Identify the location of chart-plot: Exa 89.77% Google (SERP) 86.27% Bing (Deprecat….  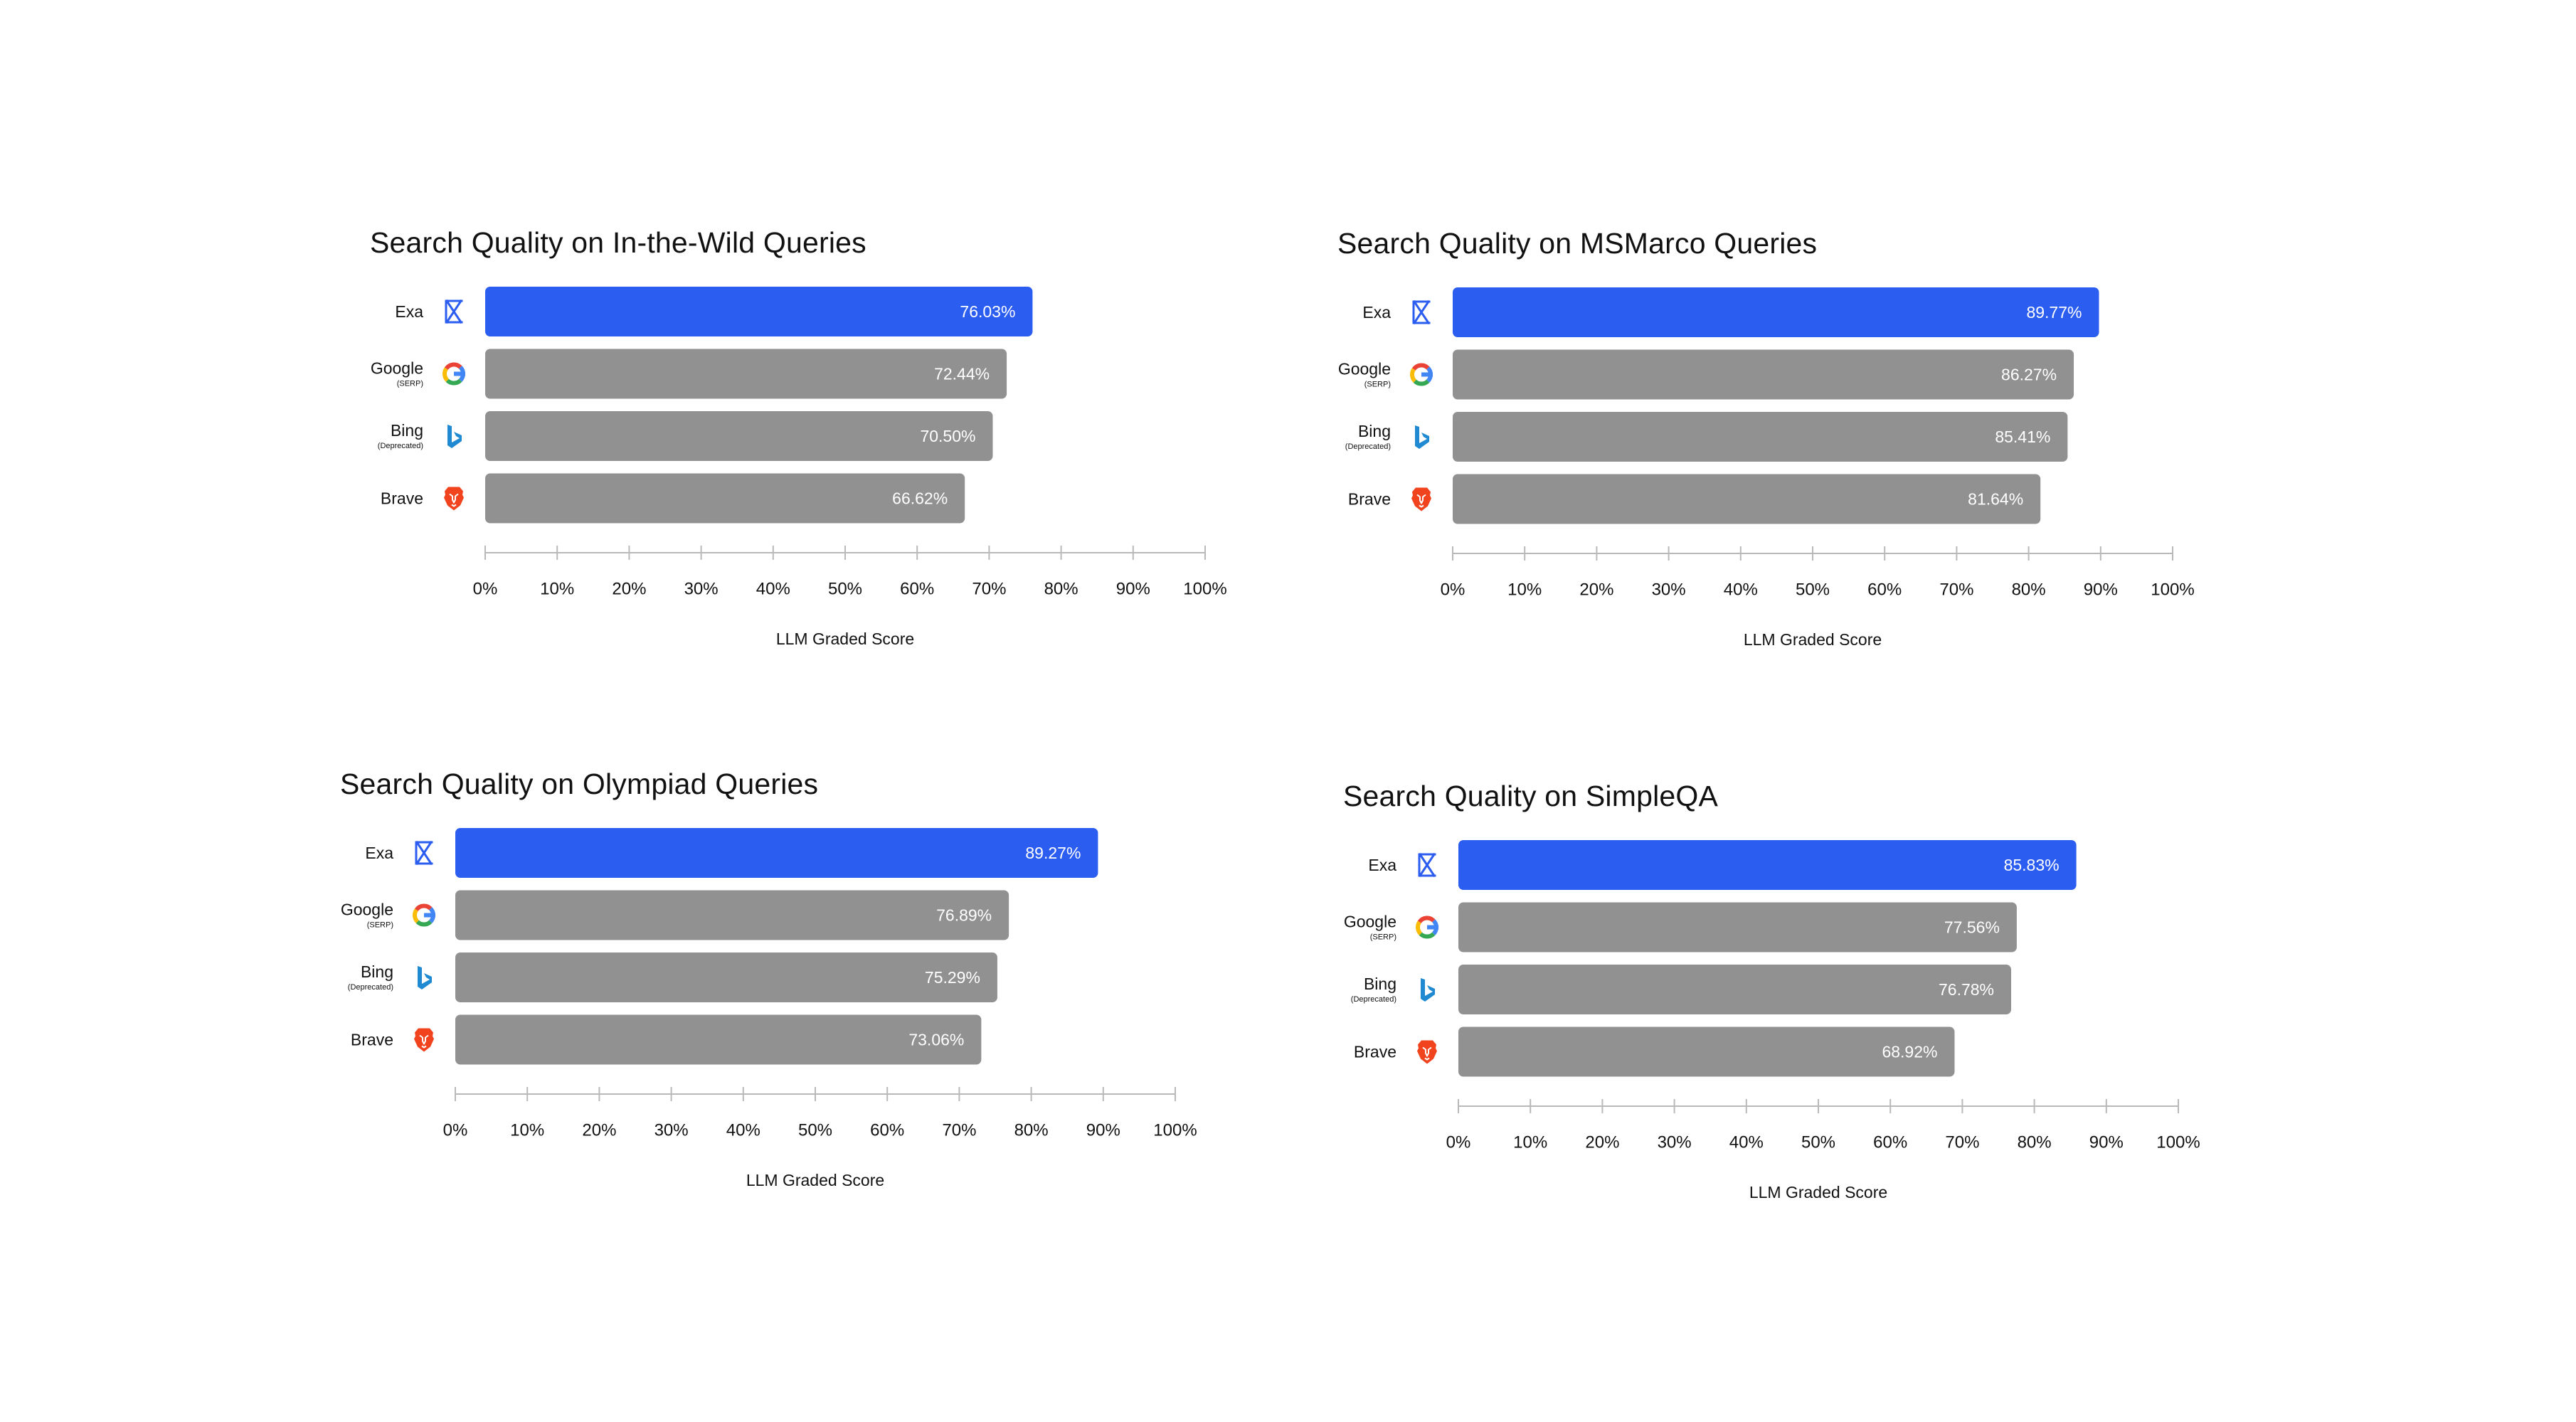
(1766, 468).